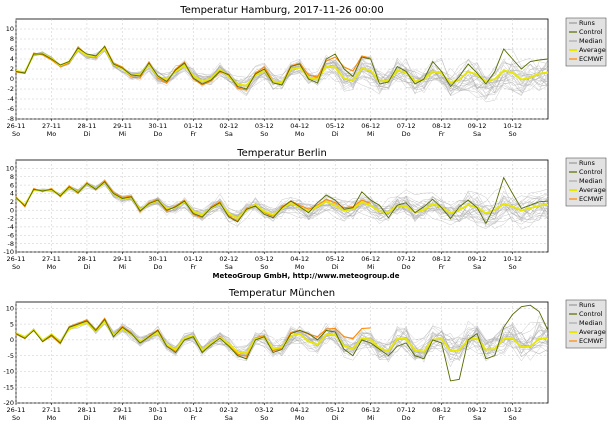 The width and height of the screenshot is (612, 424). What do you see at coordinates (512, 126) in the screenshot?
I see `hamburg-x-tick-date: 10-12` at bounding box center [512, 126].